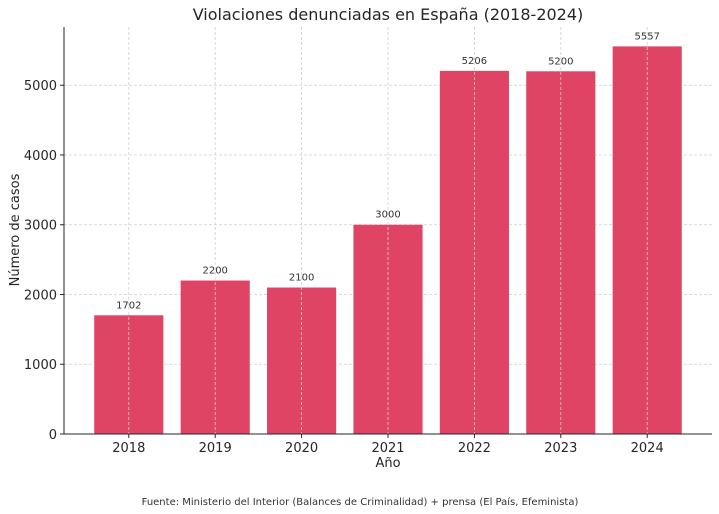 The image size is (719, 514). I want to click on y-tick-label: 1000, so click(40, 365).